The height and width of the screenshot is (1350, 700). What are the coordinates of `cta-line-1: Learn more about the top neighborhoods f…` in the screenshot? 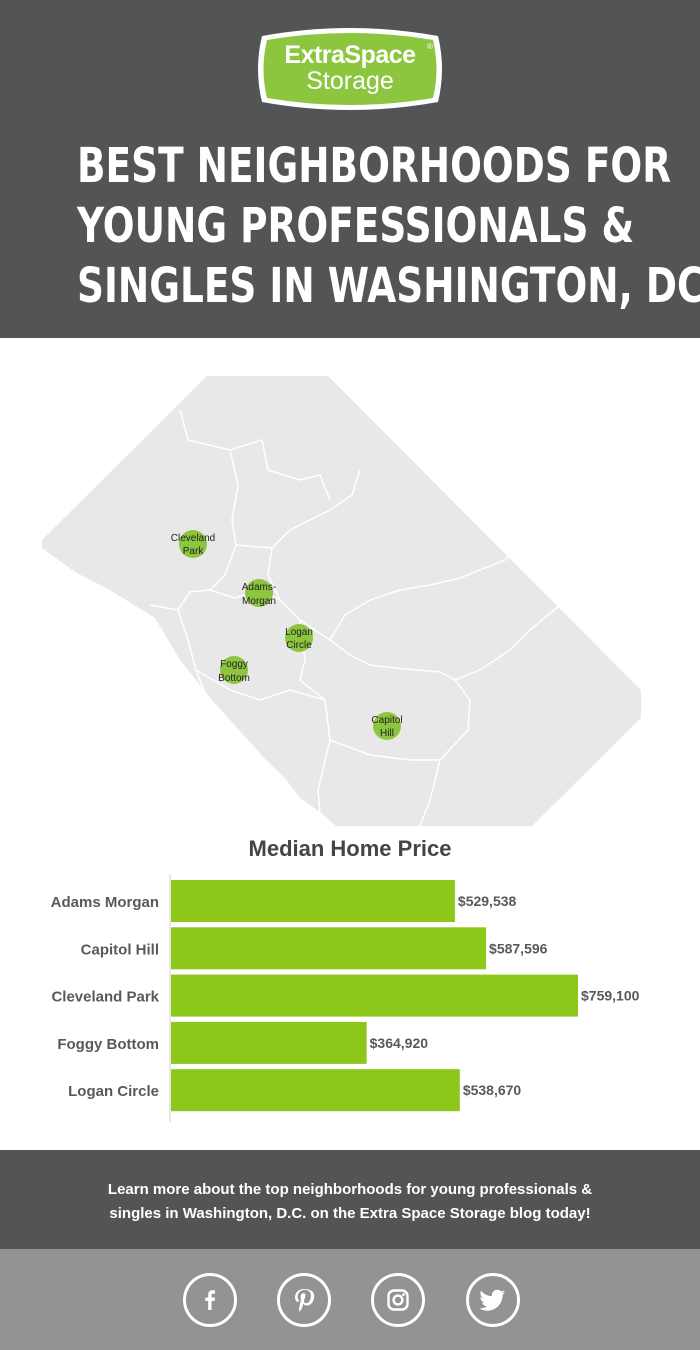 It's located at (350, 1189).